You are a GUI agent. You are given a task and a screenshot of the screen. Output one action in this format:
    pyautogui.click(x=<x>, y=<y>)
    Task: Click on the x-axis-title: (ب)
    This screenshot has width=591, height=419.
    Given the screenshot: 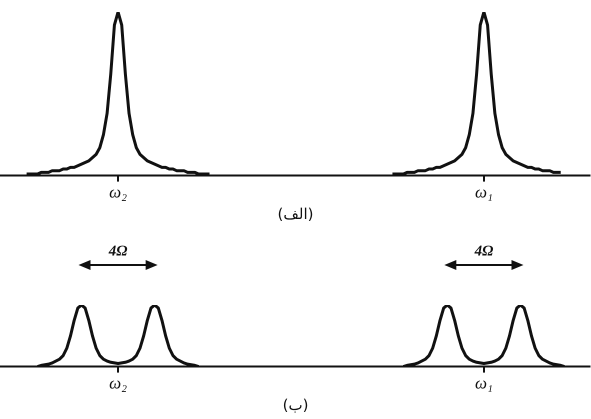 What is the action you would take?
    pyautogui.click(x=295, y=405)
    